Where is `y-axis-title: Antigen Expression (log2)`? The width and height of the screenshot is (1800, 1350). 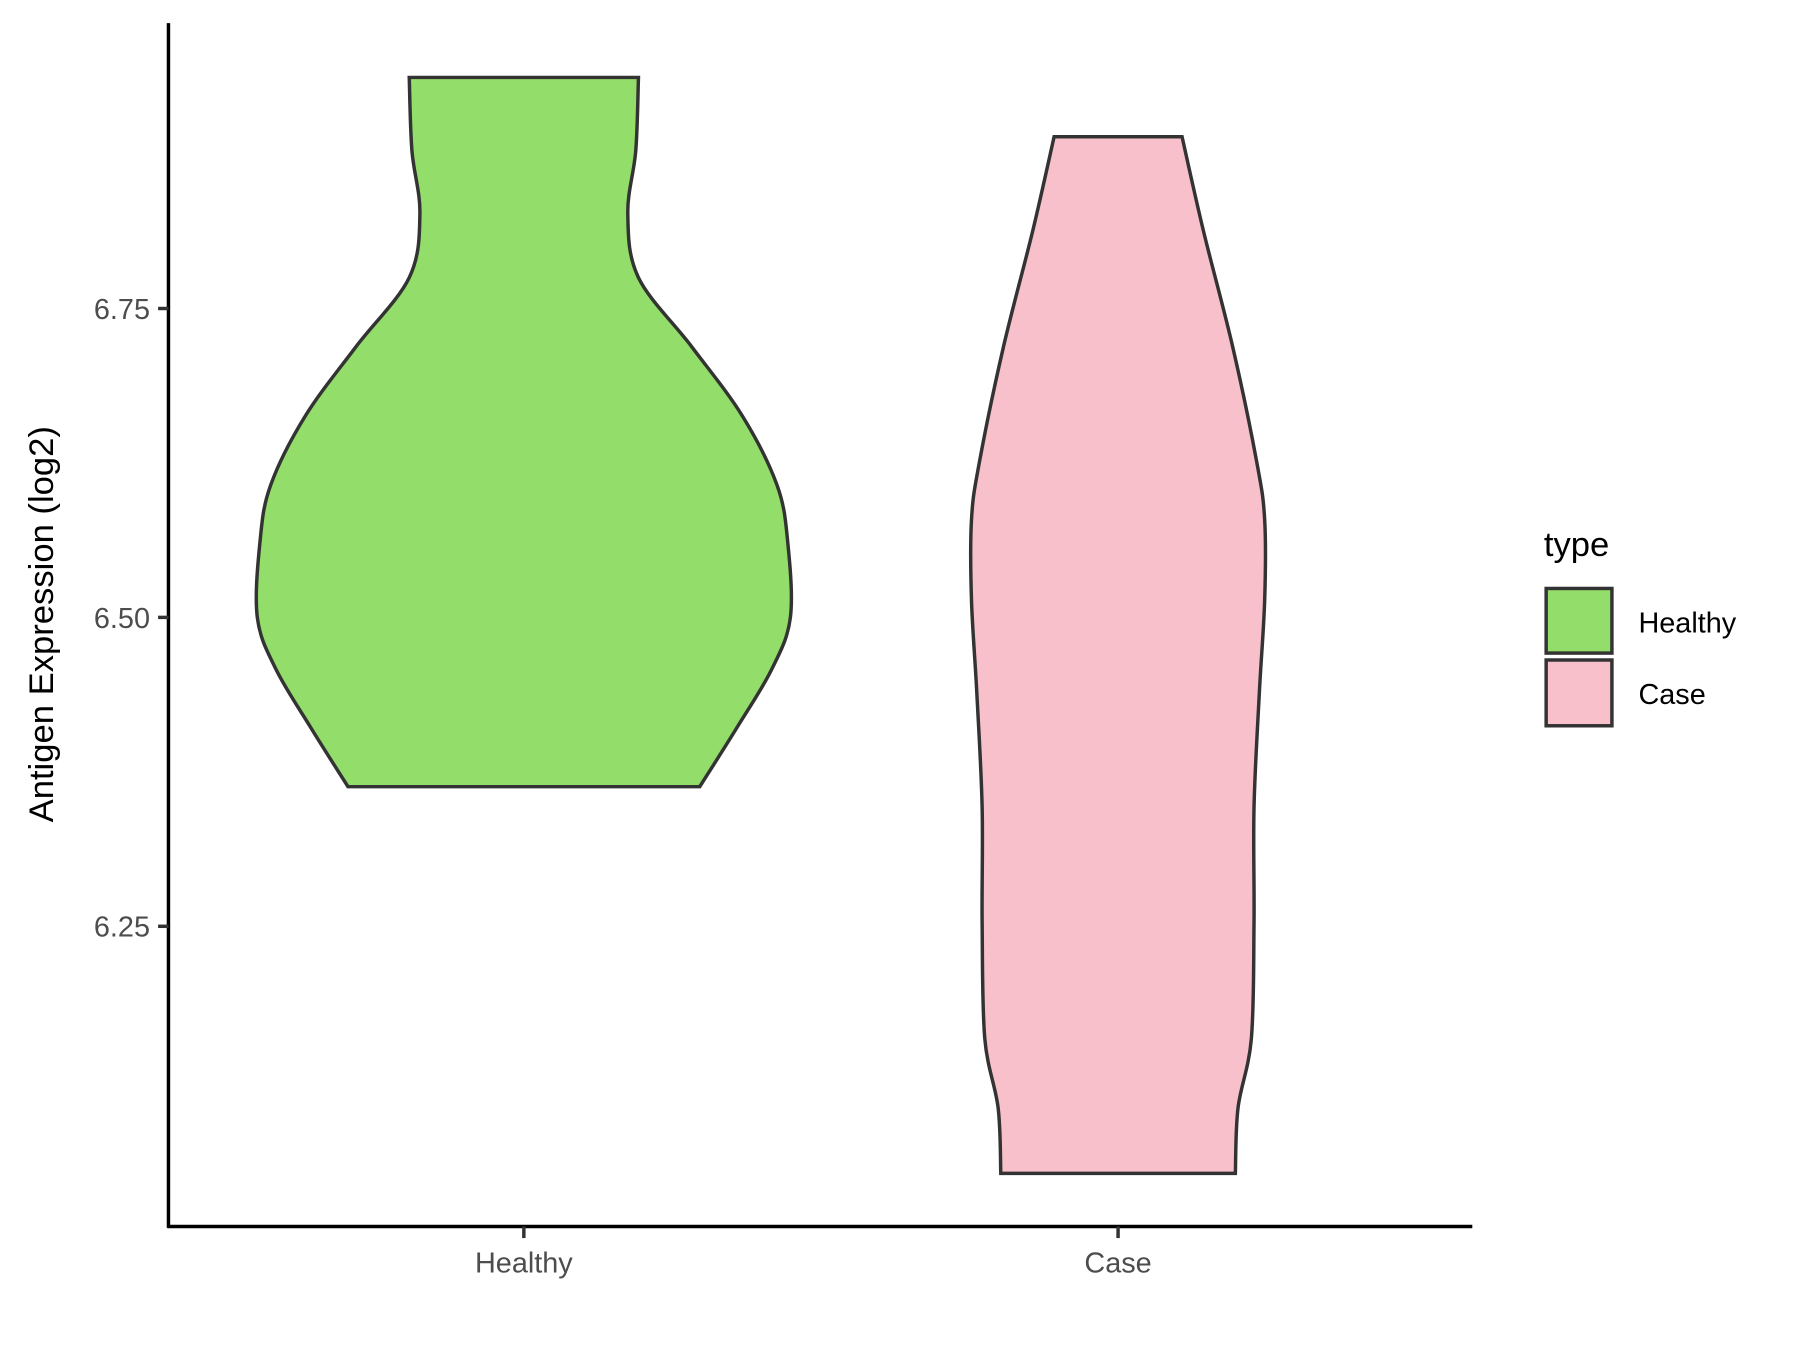 y-axis-title: Antigen Expression (log2) is located at coordinates (42, 624).